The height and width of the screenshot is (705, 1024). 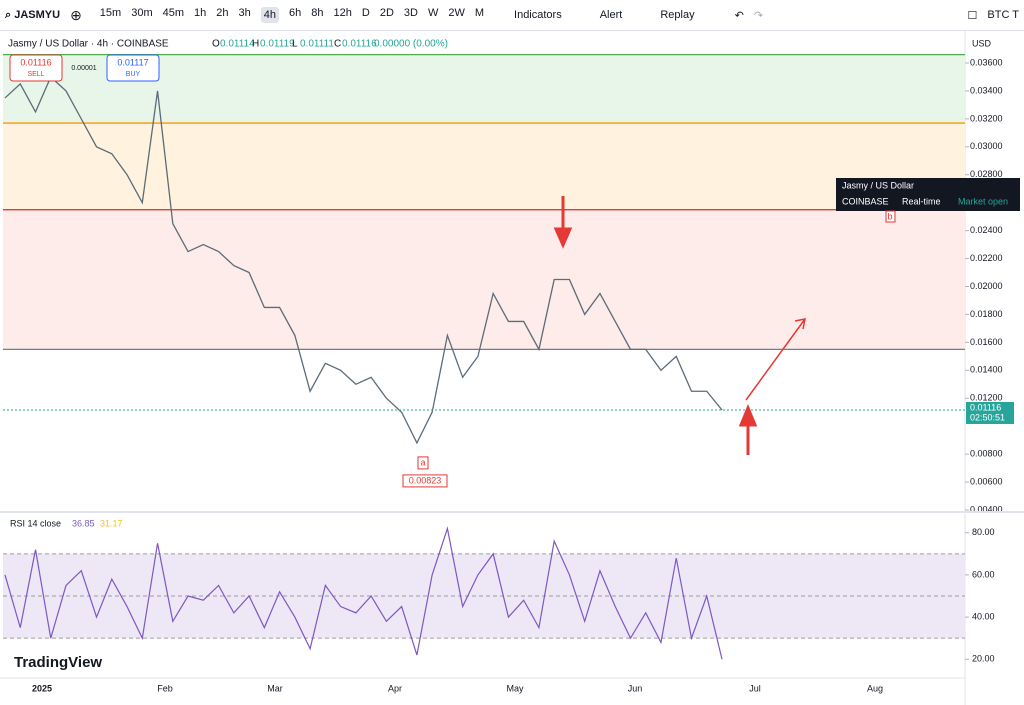 I want to click on tooltip-title: Jasmy / US Dollar, so click(x=878, y=185).